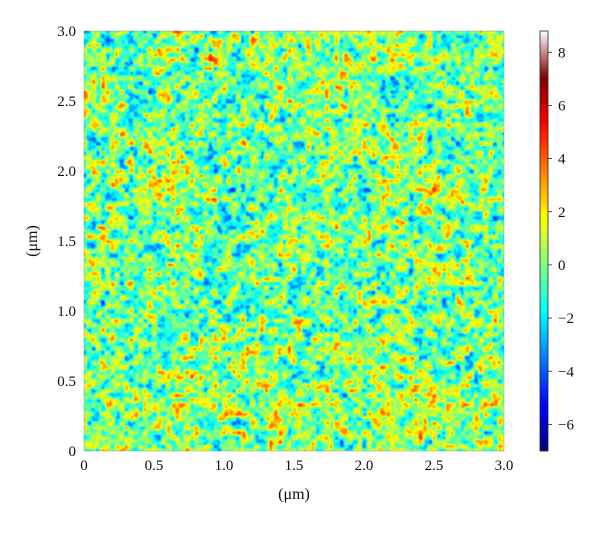  I want to click on colorbar: 8 6 4 2 0 −2 −4 −6, so click(556, 241).